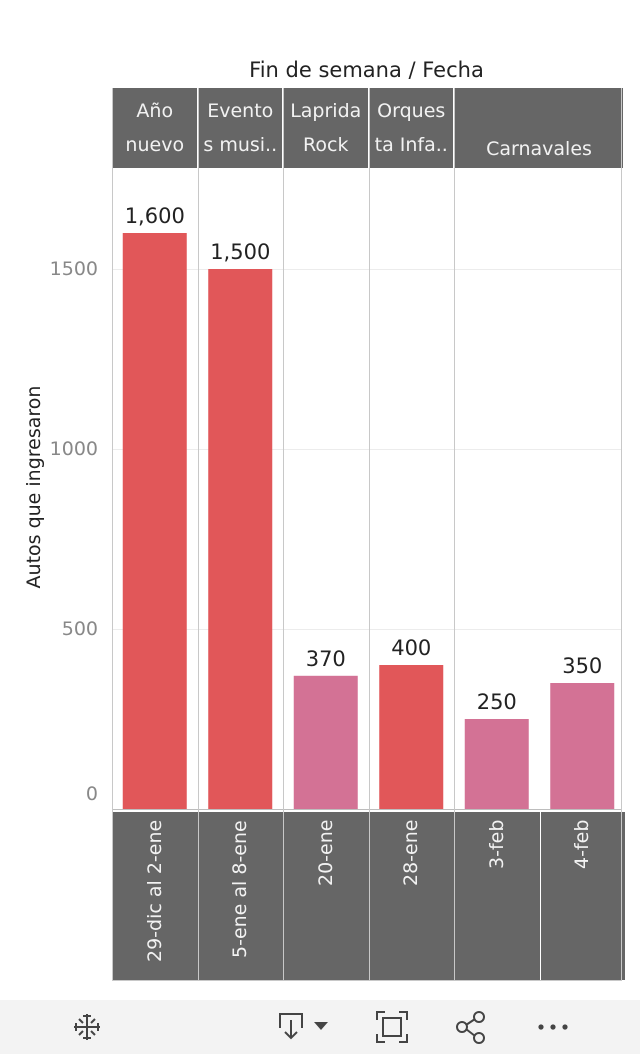 Image resolution: width=640 pixels, height=1054 pixels. I want to click on bar-value-label: 400, so click(411, 648).